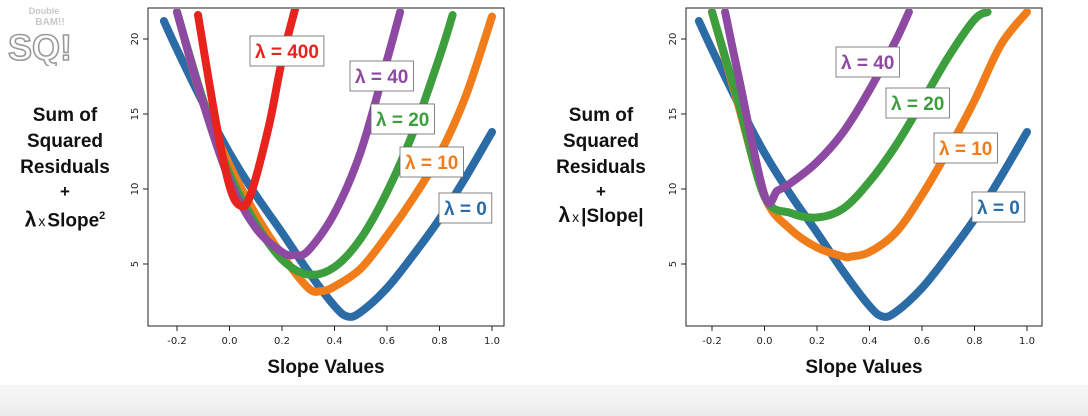 This screenshot has width=1088, height=416. I want to click on legend-label-lambda-400: λ = 400, so click(287, 51).